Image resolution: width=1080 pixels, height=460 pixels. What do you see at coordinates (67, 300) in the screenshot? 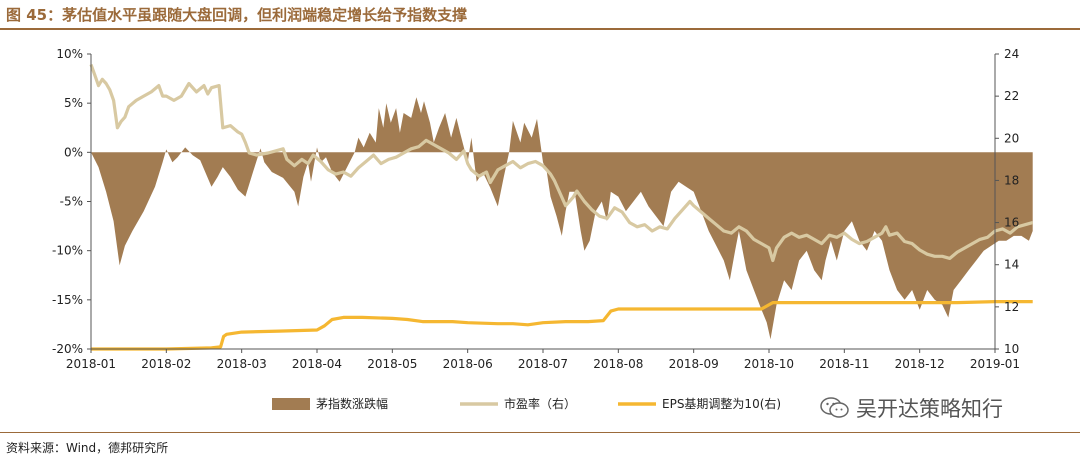
I see `left-tick-label: -15%` at bounding box center [67, 300].